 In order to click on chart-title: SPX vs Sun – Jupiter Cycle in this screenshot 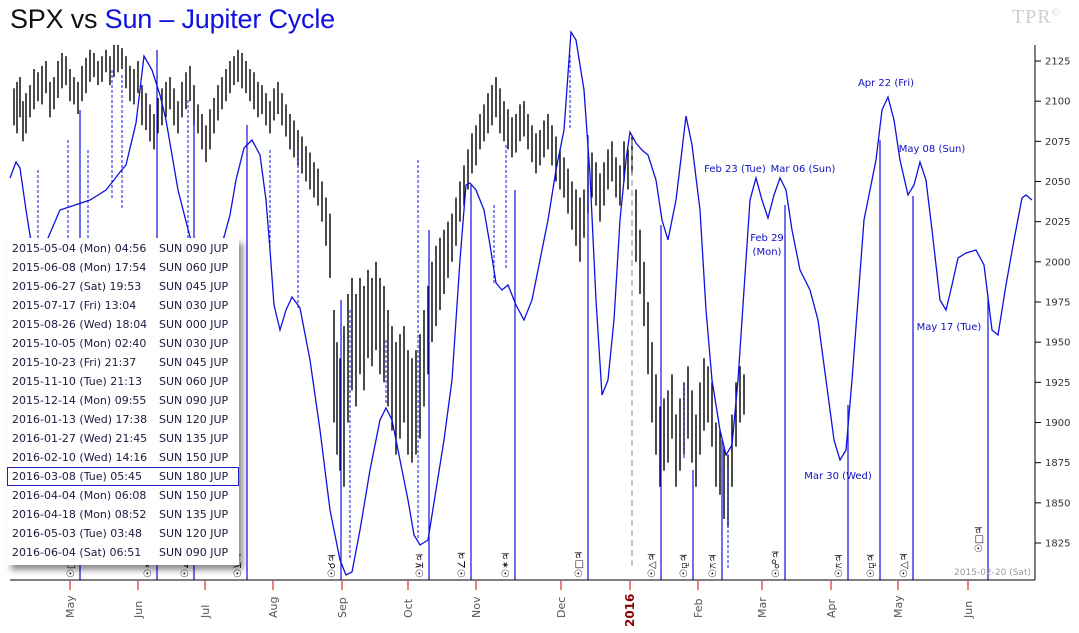, I will do `click(172, 19)`.